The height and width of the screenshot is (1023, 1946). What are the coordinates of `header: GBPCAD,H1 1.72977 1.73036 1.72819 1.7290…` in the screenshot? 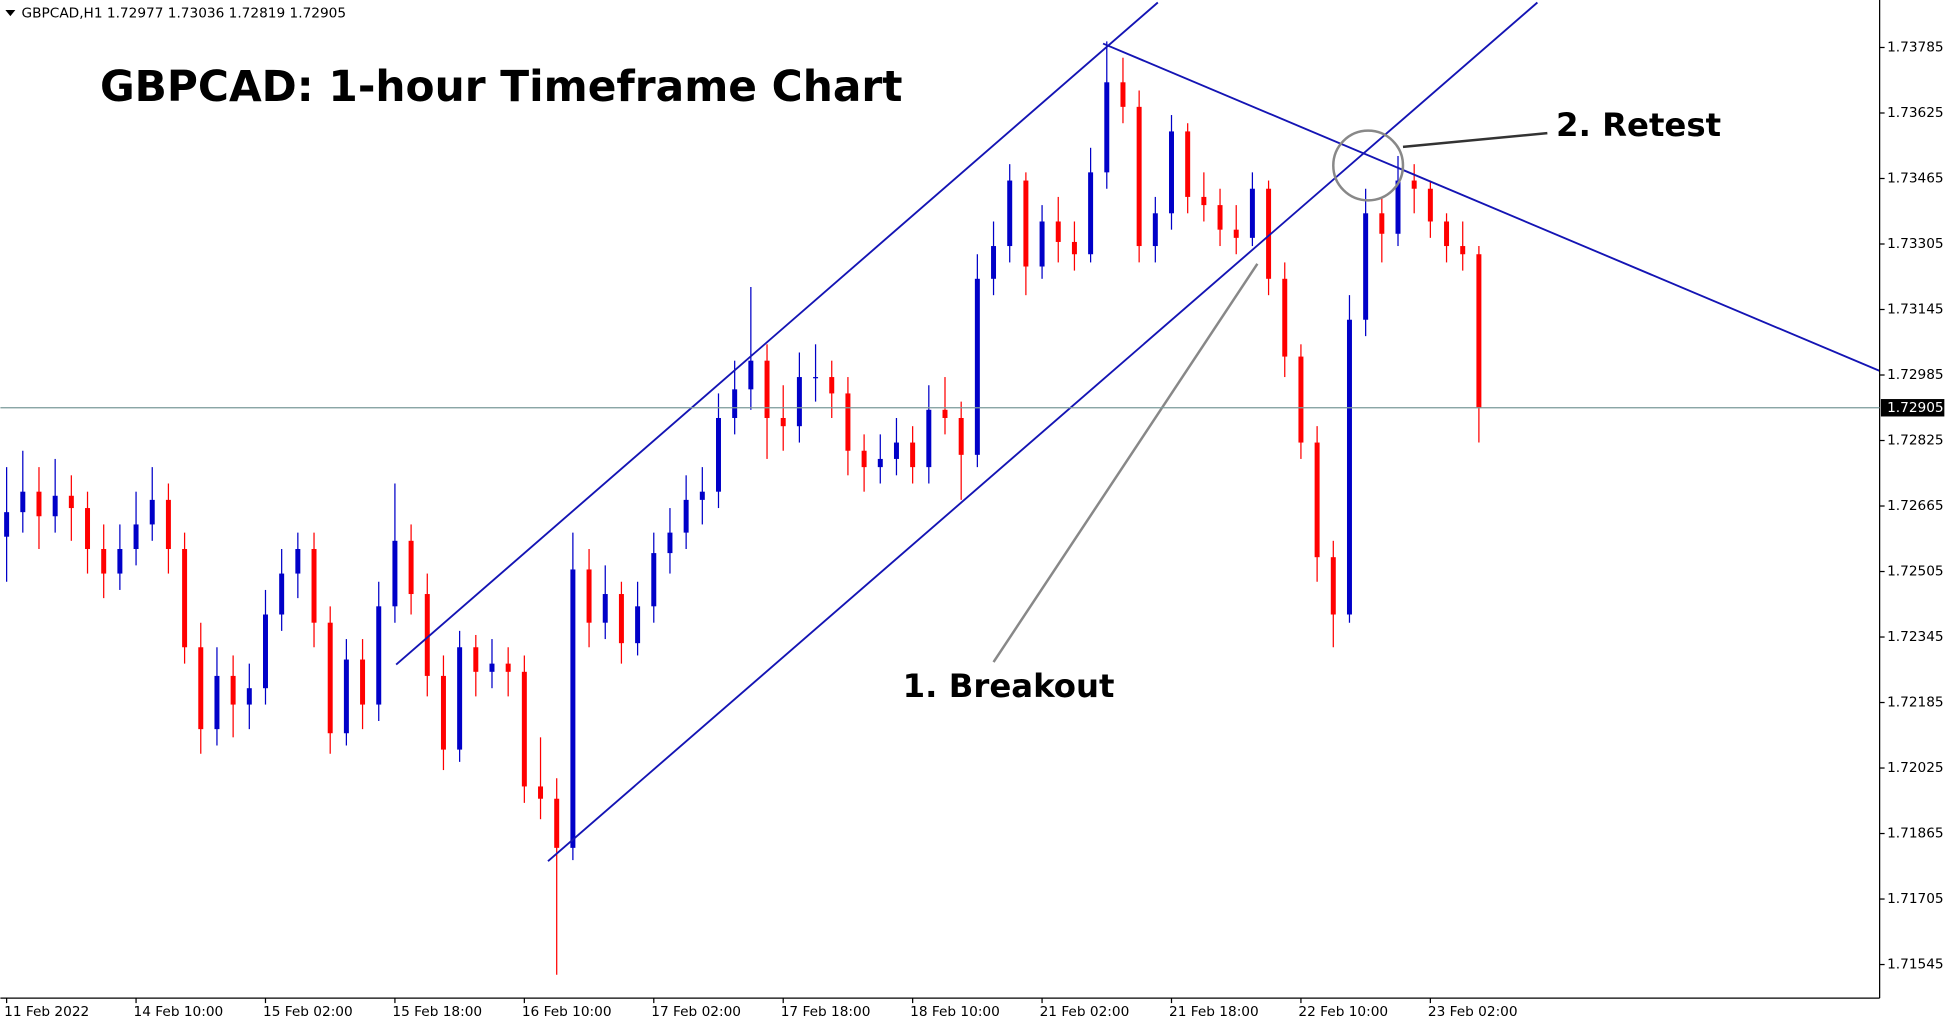 It's located at (184, 14).